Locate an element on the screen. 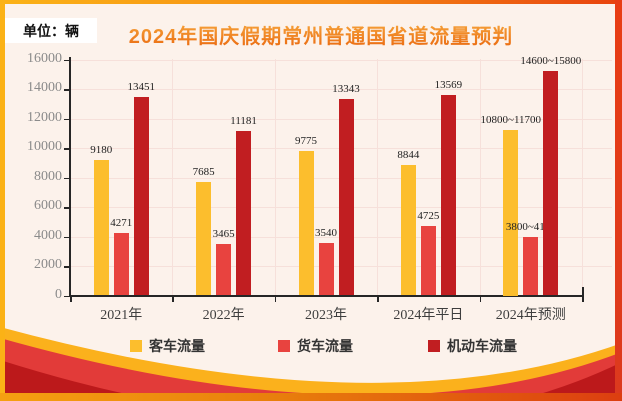 This screenshot has width=622, height=401. bar-机动车流量-2021年 is located at coordinates (141, 196).